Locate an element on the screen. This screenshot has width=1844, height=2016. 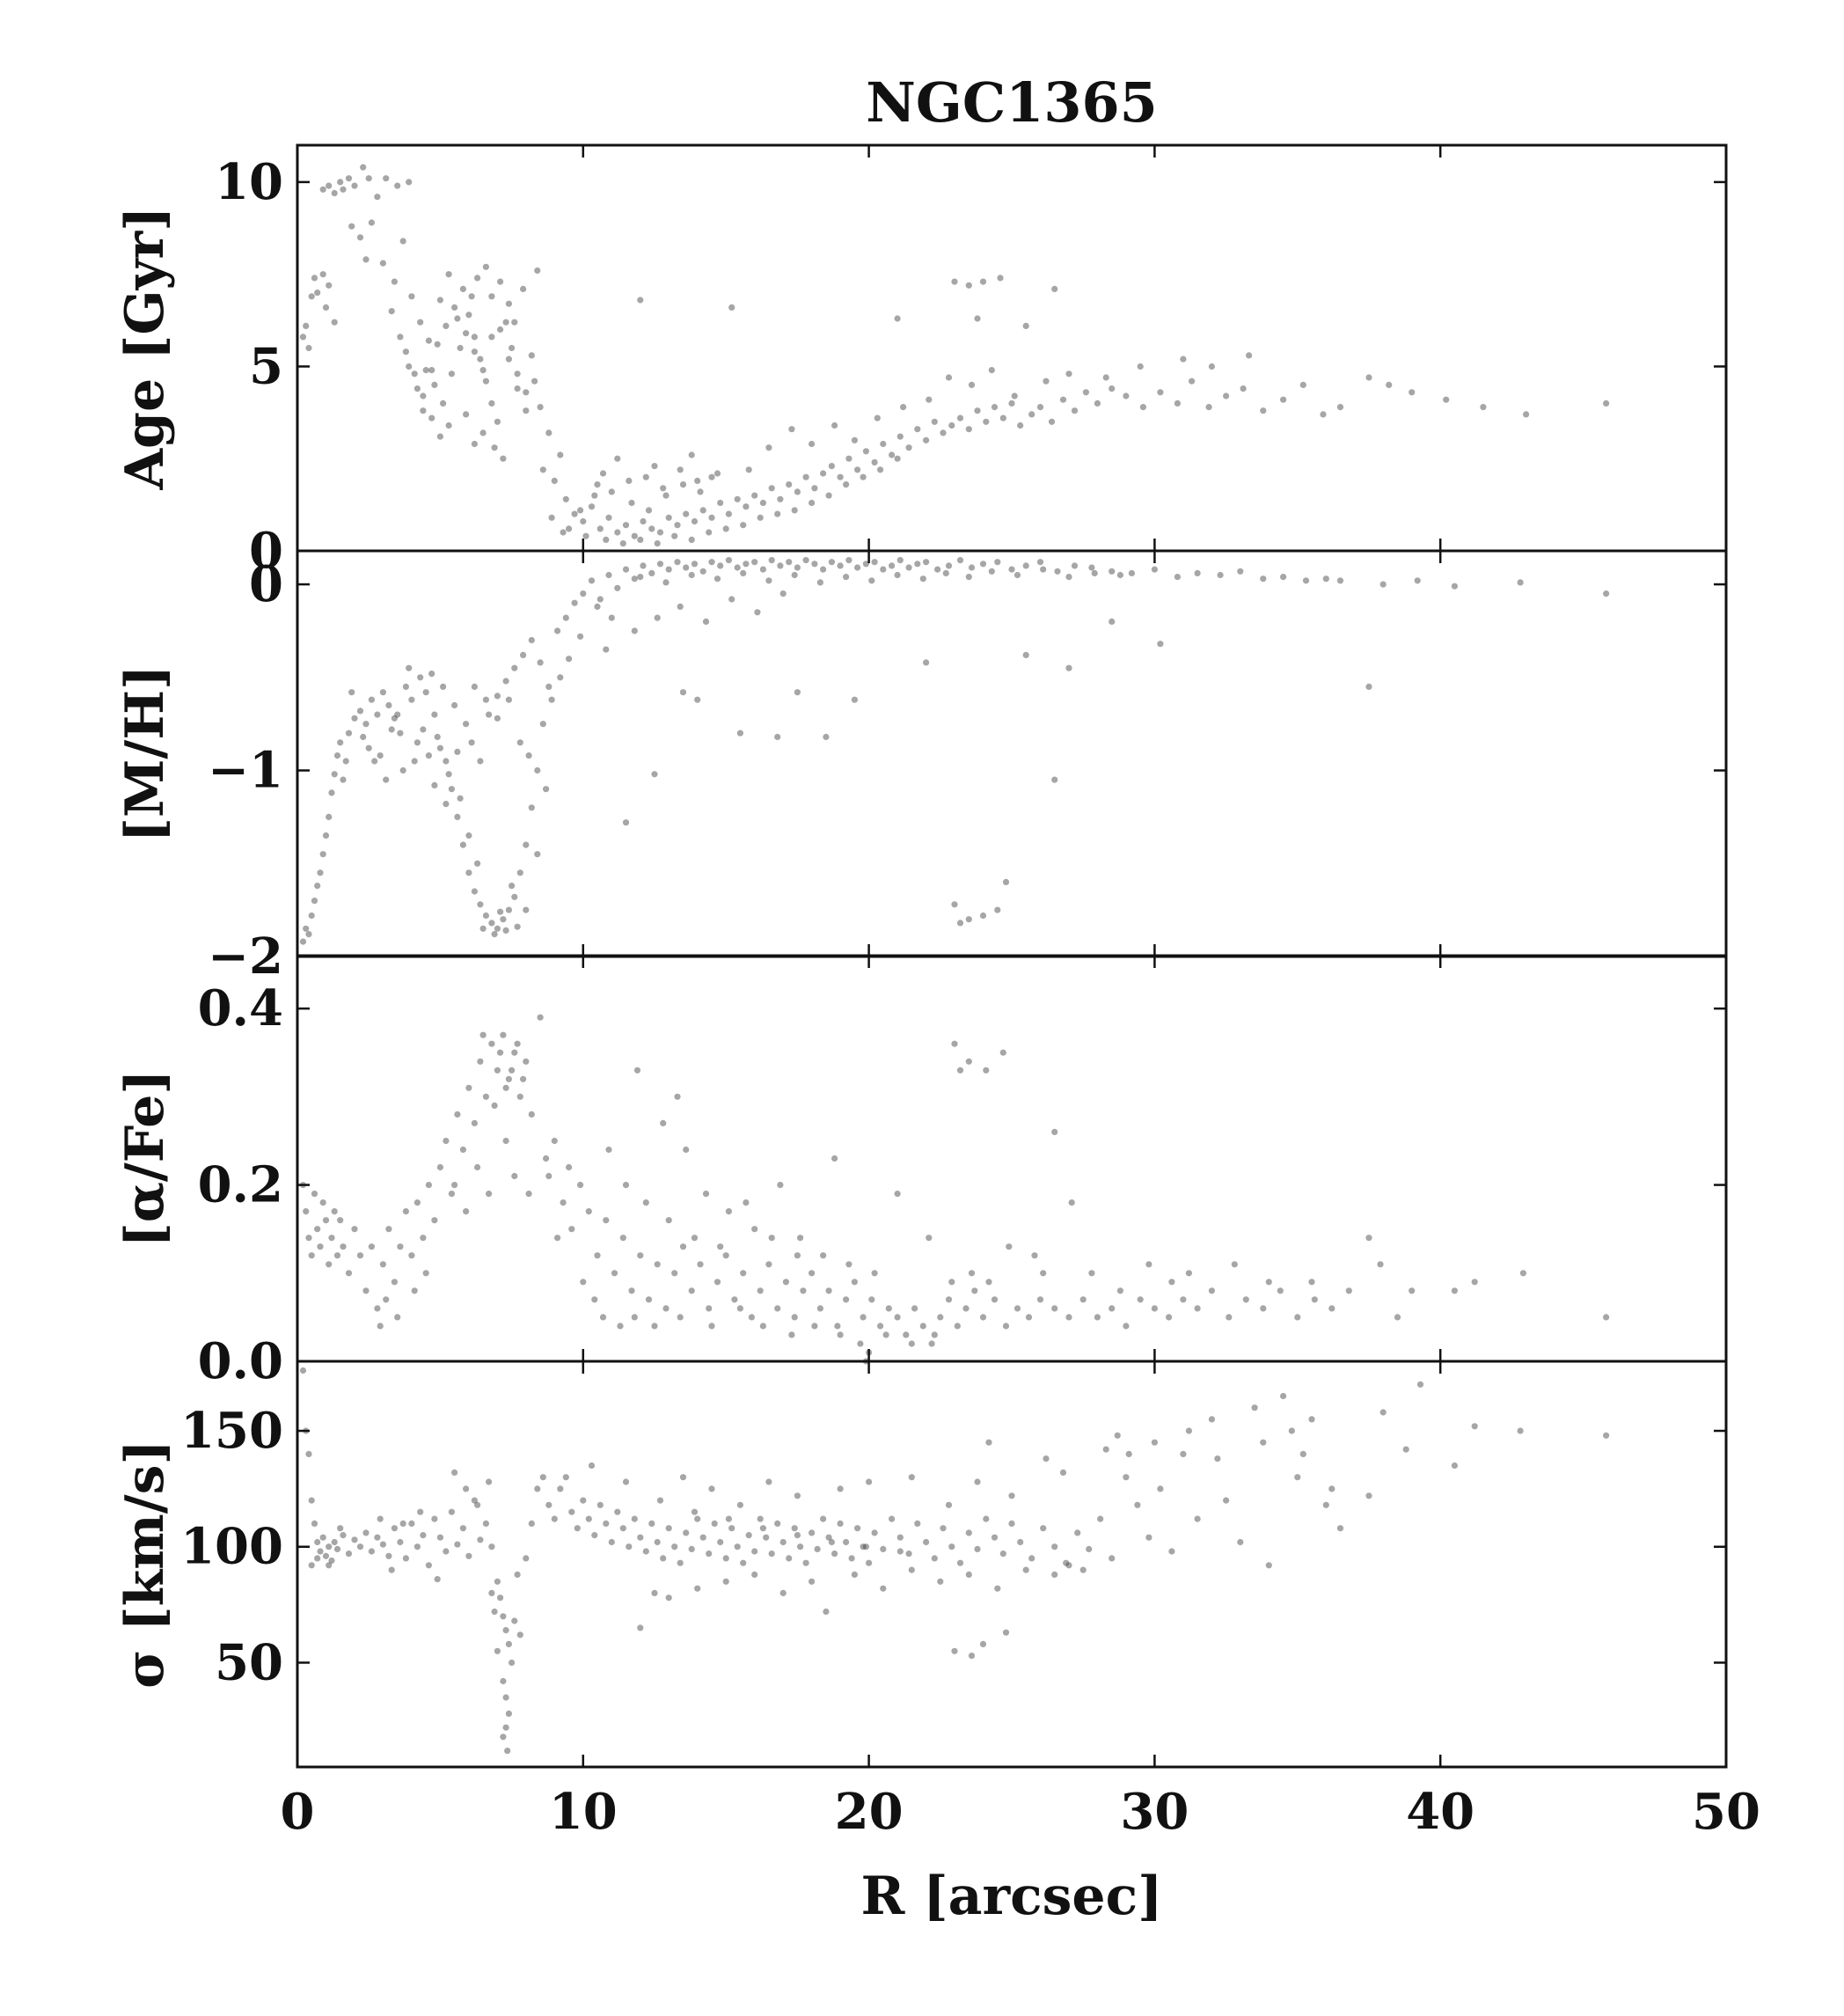
y-tick-label-age: 5 is located at coordinates (266, 366).